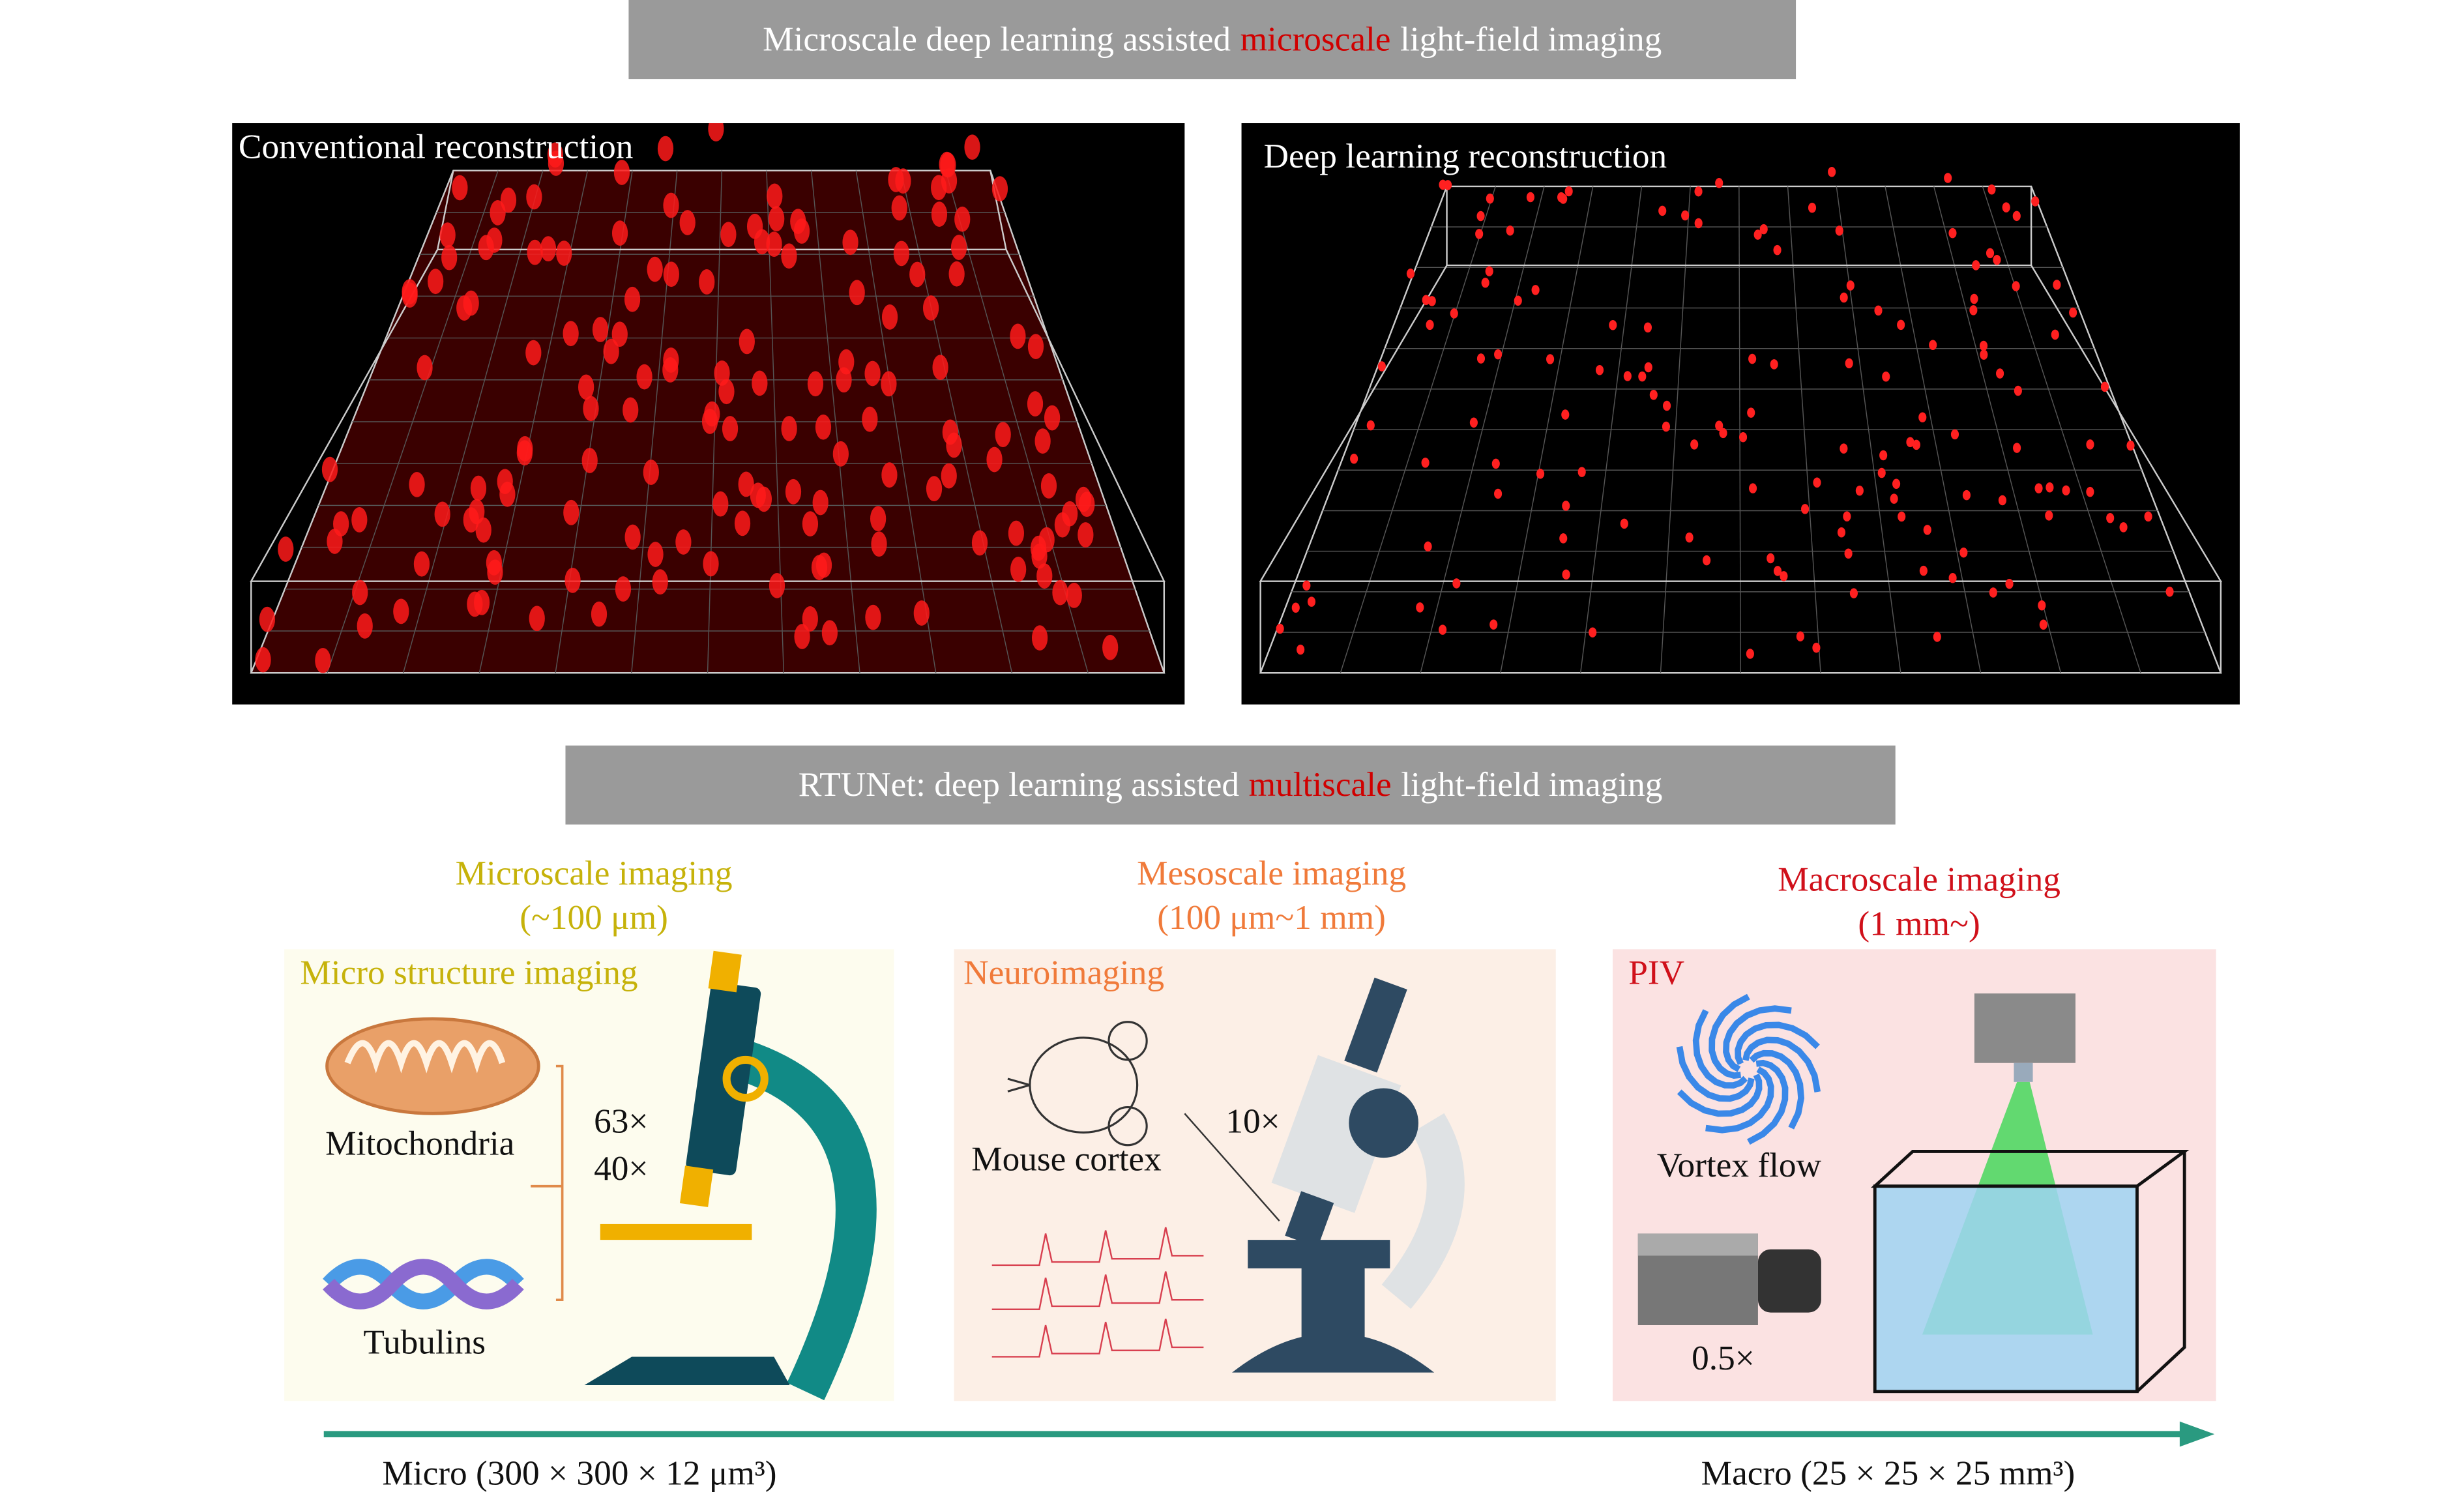  What do you see at coordinates (1232, 1167) in the screenshot?
I see `pointer-line` at bounding box center [1232, 1167].